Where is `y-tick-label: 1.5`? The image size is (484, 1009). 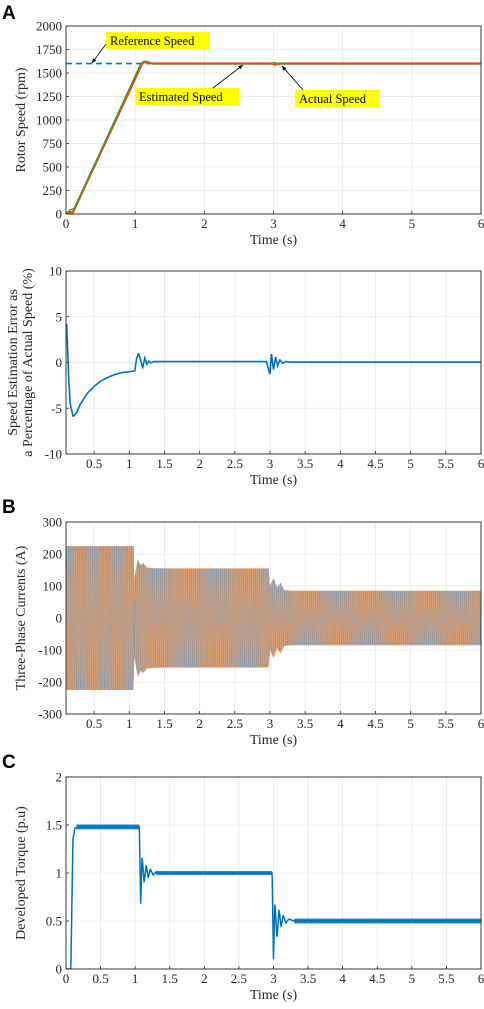 y-tick-label: 1.5 is located at coordinates (54, 825).